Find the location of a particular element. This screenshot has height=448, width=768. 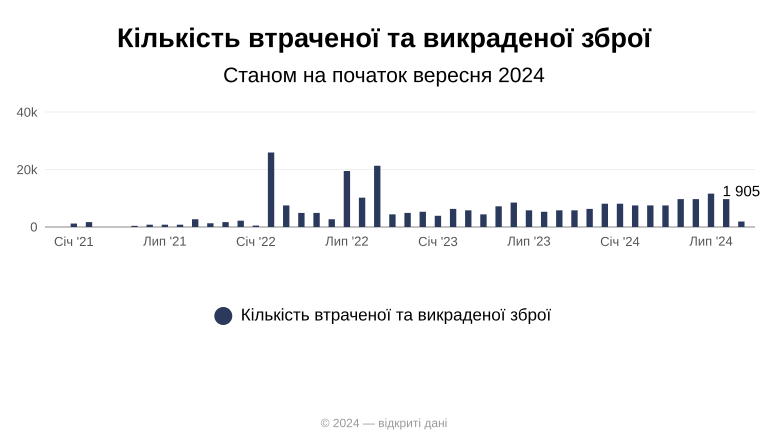

legend-label: Кількість втраченої та викраденої зброї is located at coordinates (397, 316).